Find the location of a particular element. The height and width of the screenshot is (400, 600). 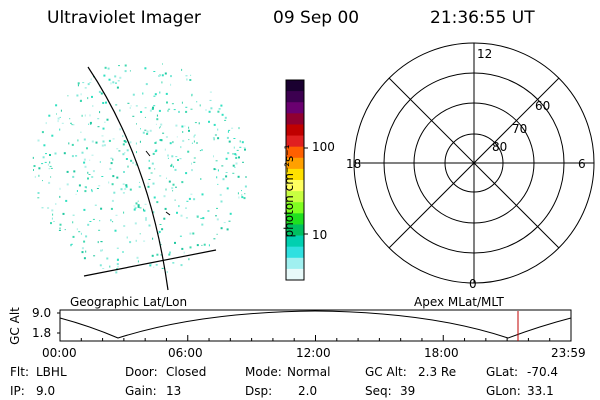

glat-value: -70.4 is located at coordinates (543, 372).